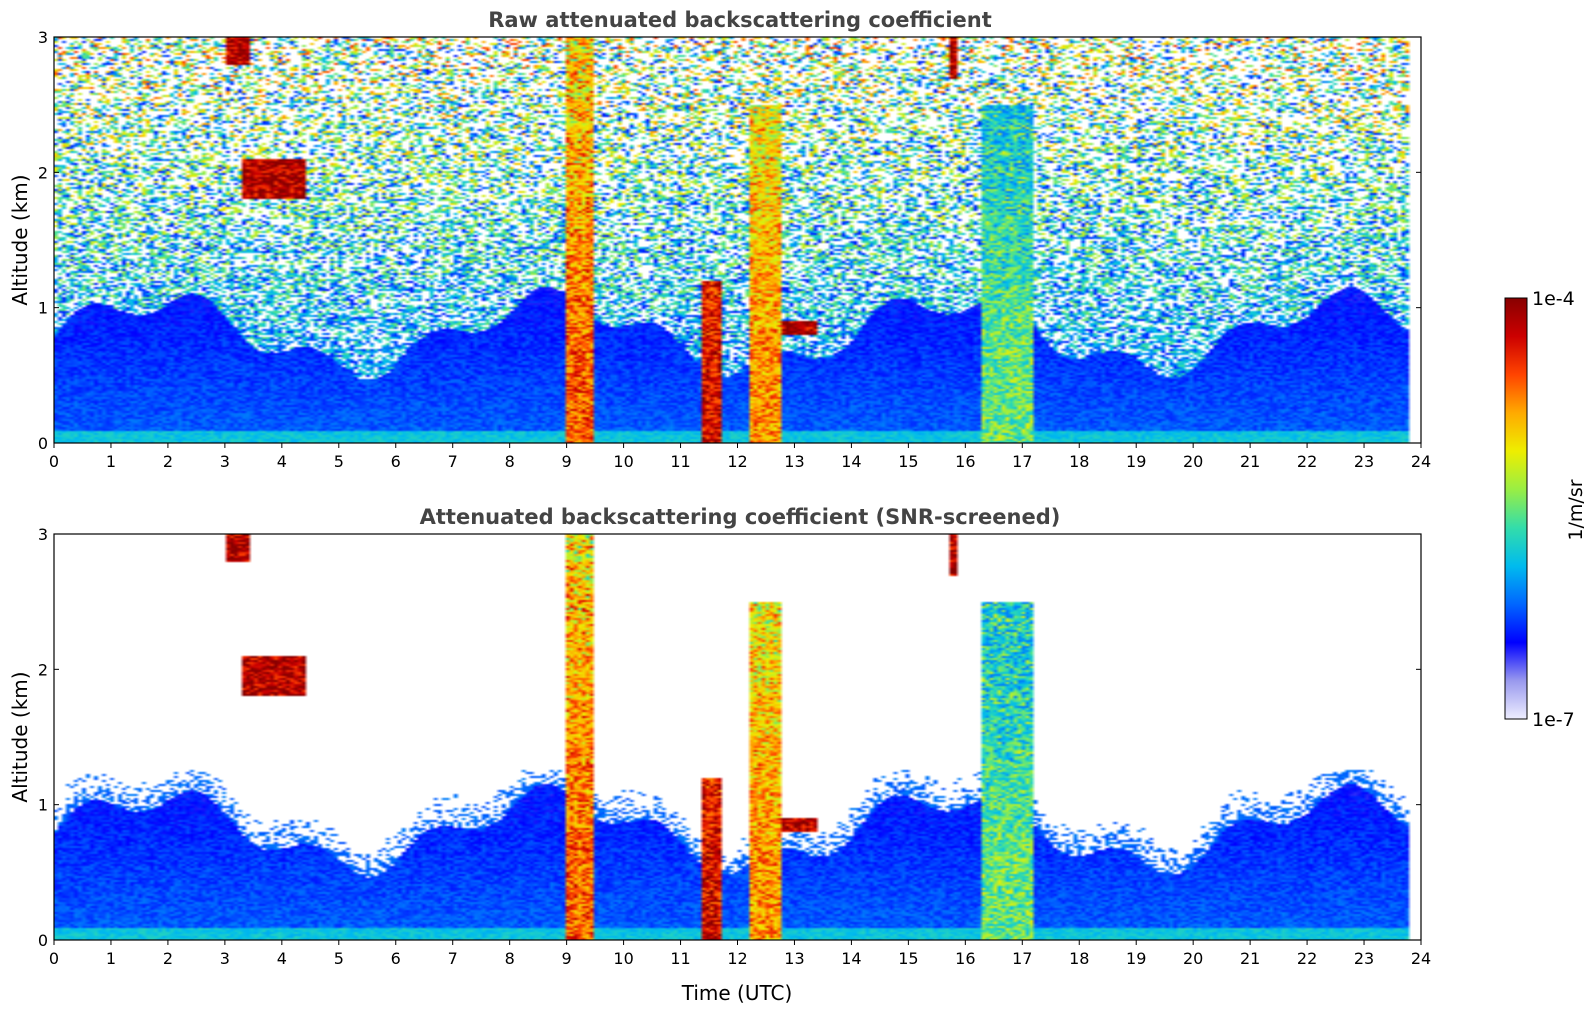 This screenshot has width=1595, height=1020. Describe the element at coordinates (1553, 720) in the screenshot. I see `colorbar-min-label: 1e-7` at that location.